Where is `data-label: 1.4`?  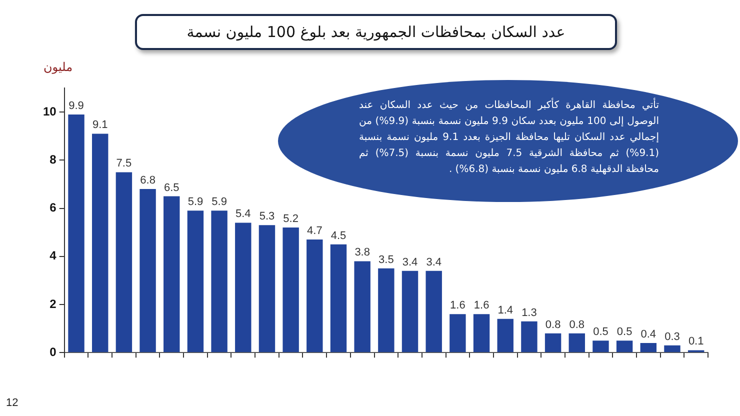
data-label: 1.4 is located at coordinates (506, 310).